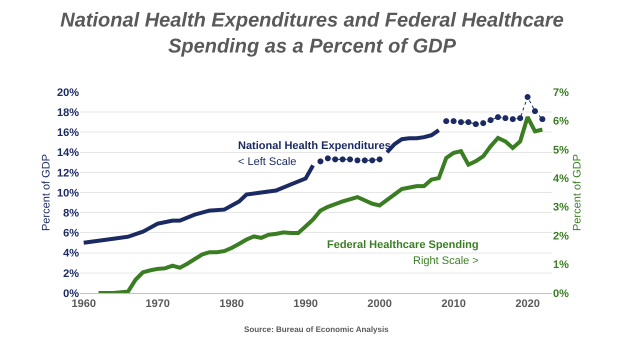 The height and width of the screenshot is (350, 624). Describe the element at coordinates (446, 261) in the screenshot. I see `annotation: Right Scale >` at that location.